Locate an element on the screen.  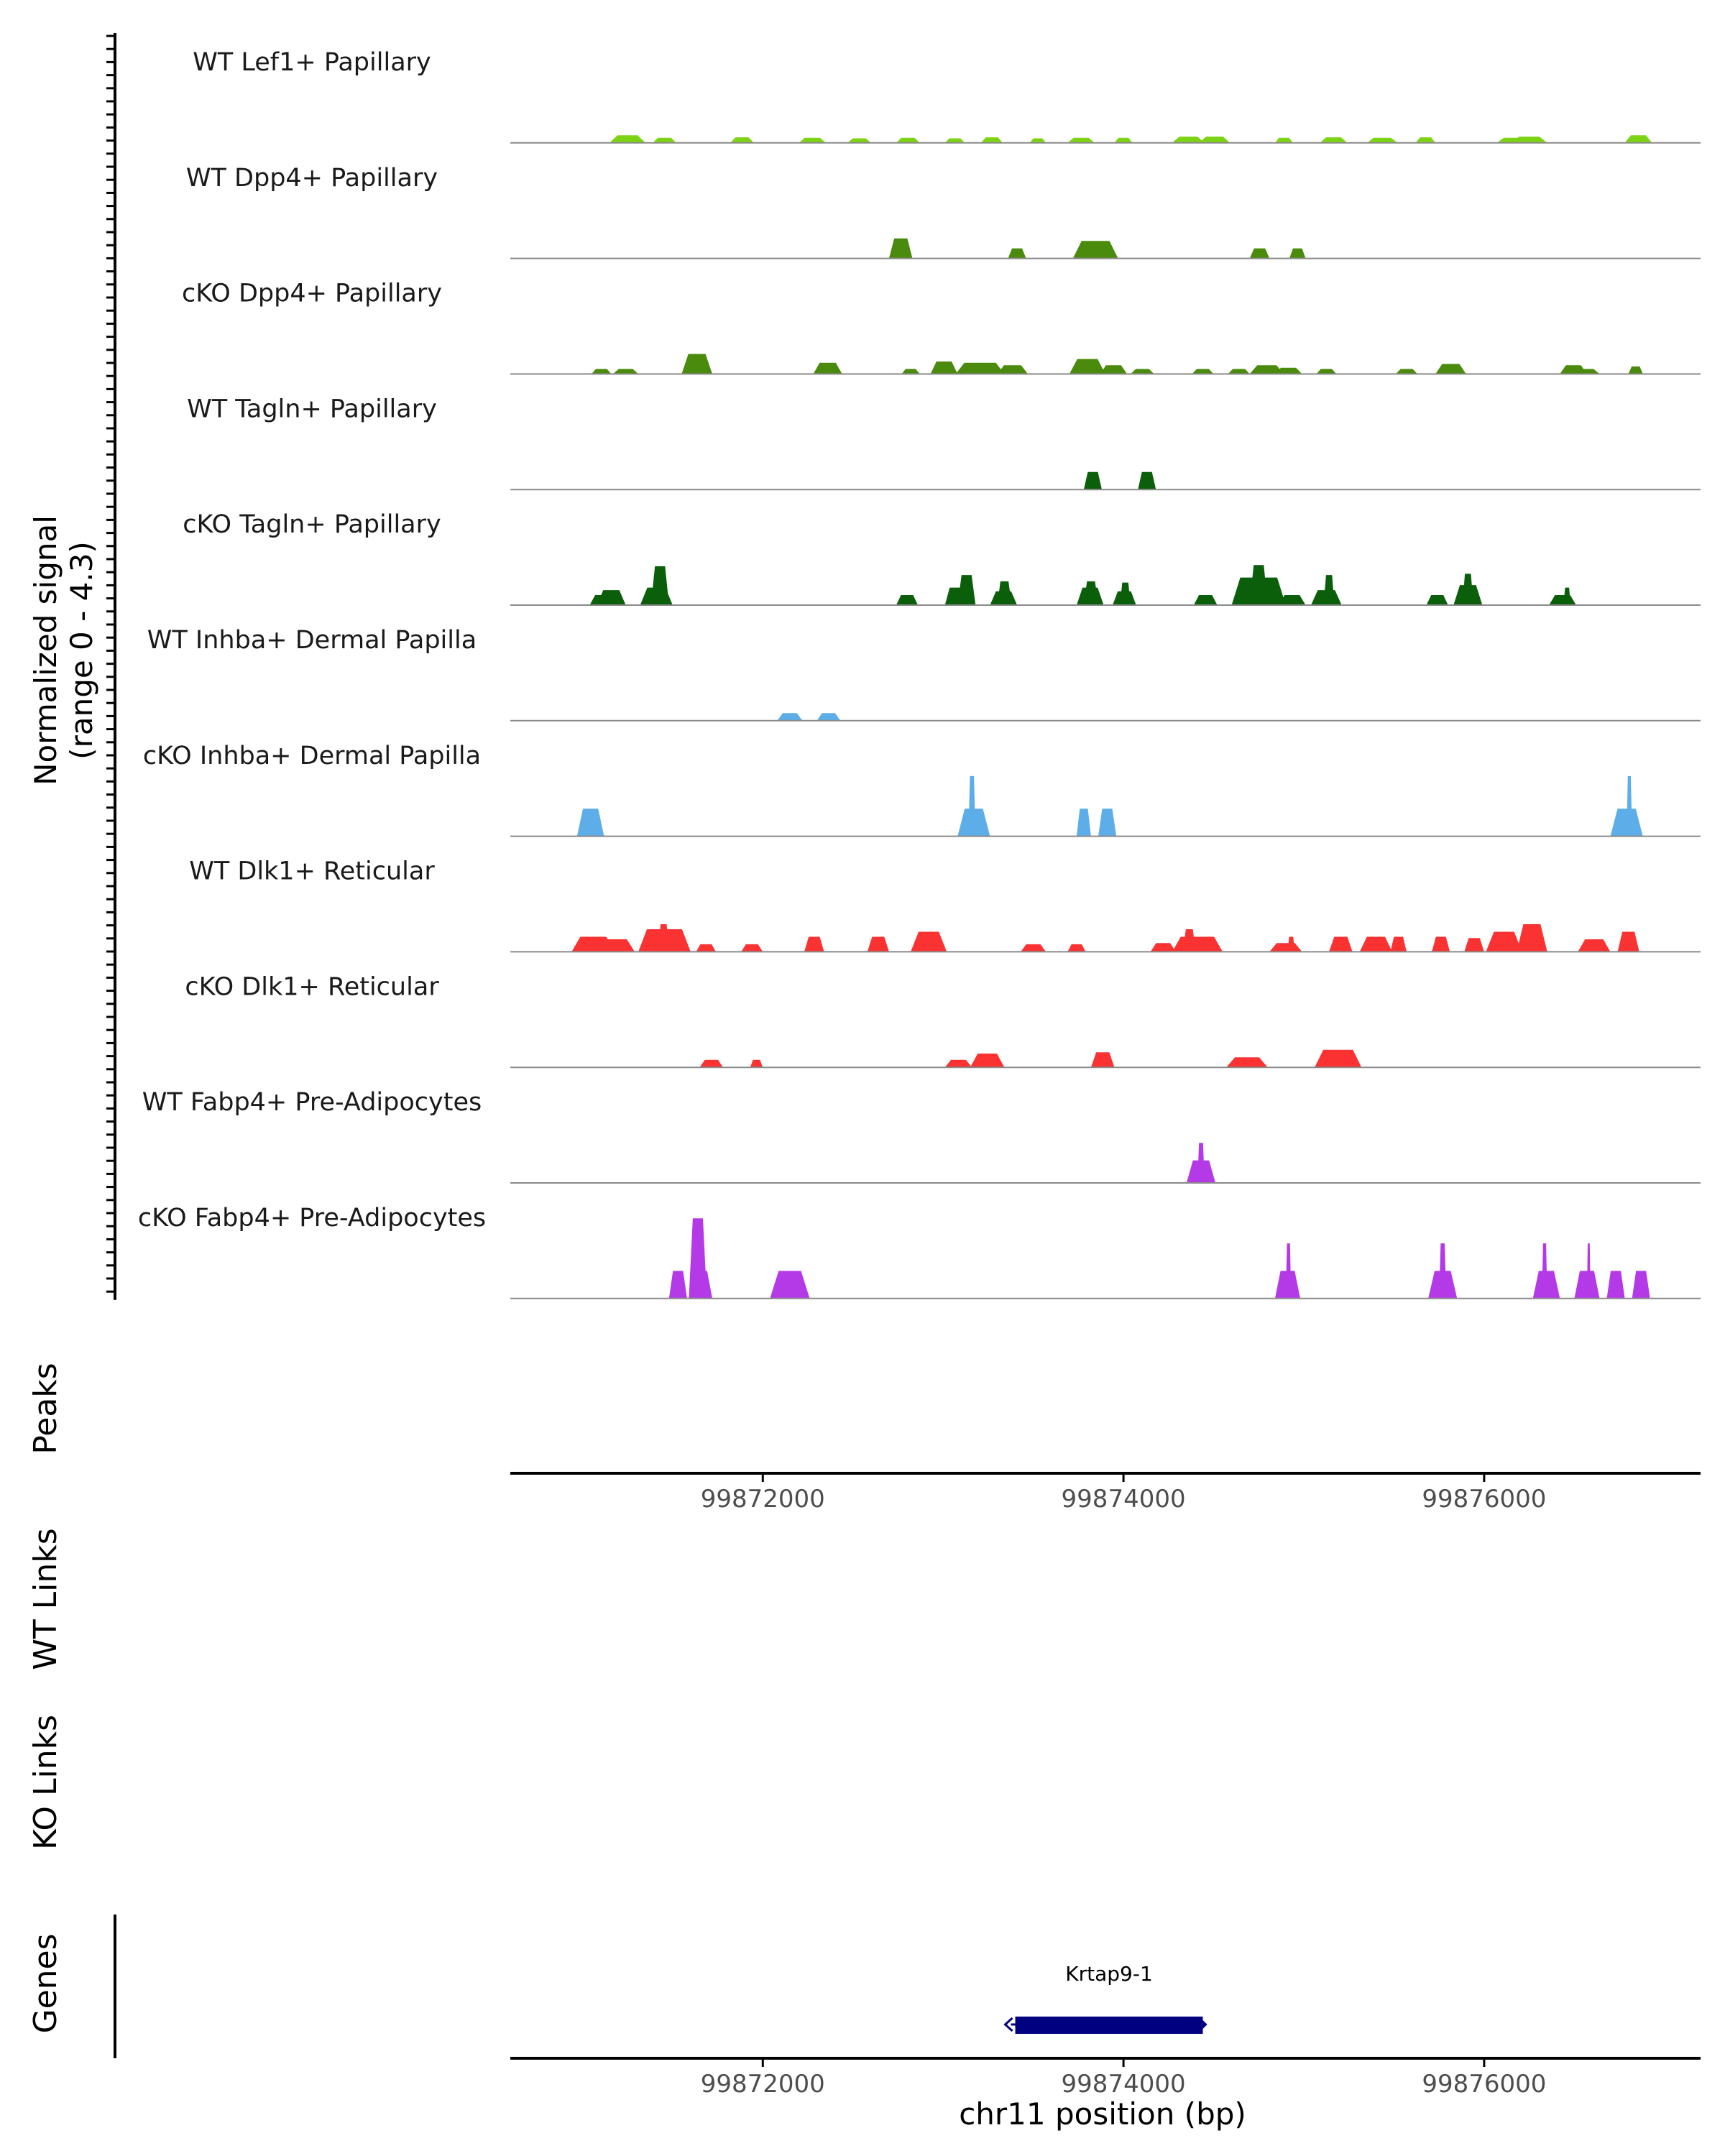
gene-strand-arrow is located at coordinates (1008, 2024).